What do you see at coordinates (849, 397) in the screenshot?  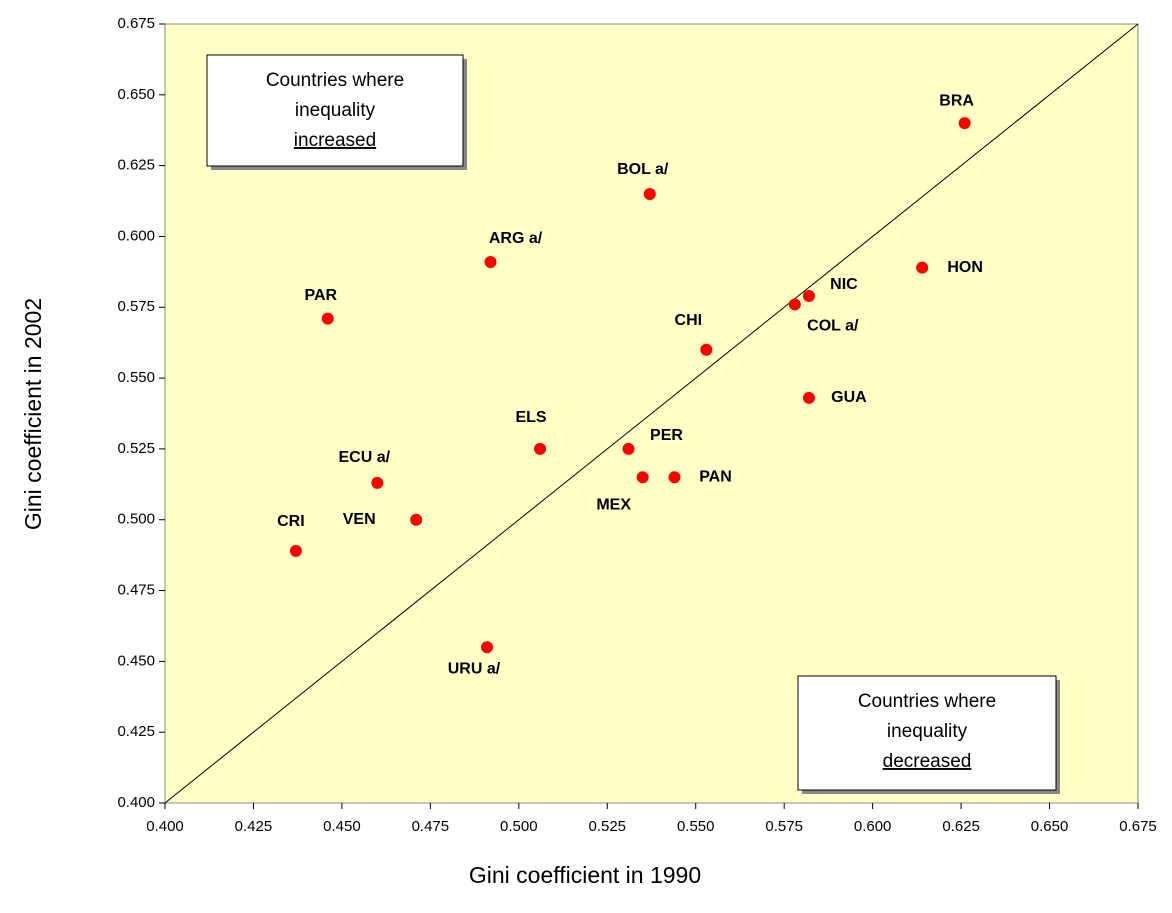 I see `point-label: GUA` at bounding box center [849, 397].